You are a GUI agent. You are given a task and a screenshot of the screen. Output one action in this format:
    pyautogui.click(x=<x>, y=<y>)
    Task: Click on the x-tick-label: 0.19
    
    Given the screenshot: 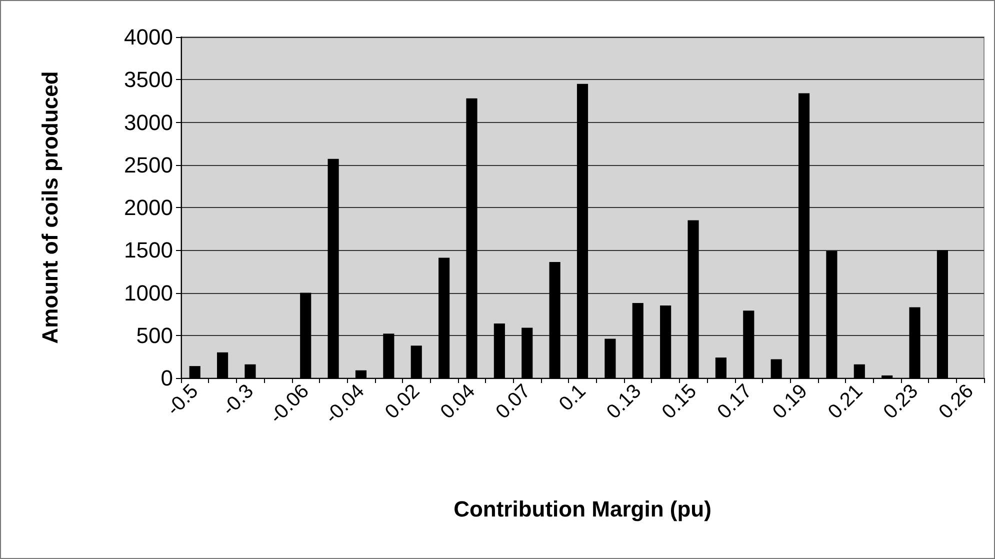 What is the action you would take?
    pyautogui.click(x=790, y=402)
    